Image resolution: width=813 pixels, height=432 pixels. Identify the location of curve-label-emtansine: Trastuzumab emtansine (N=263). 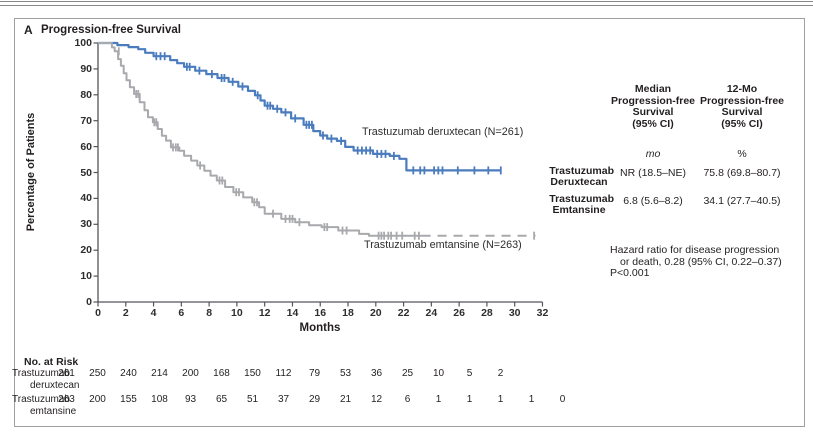
(443, 245).